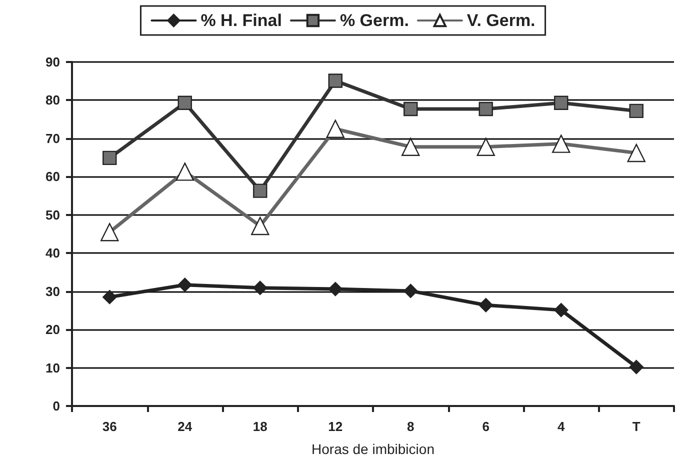 This screenshot has height=466, width=686. Describe the element at coordinates (636, 426) in the screenshot. I see `x-tick-label: T` at that location.